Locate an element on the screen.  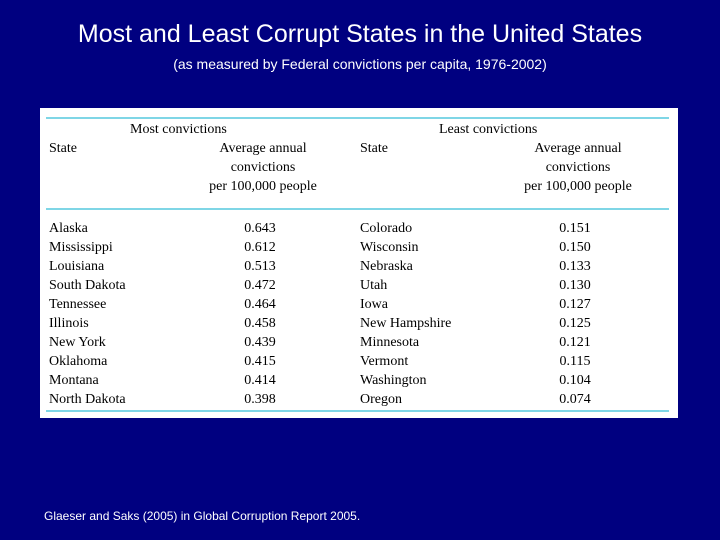
table-cell: 0.464 is located at coordinates (260, 304).